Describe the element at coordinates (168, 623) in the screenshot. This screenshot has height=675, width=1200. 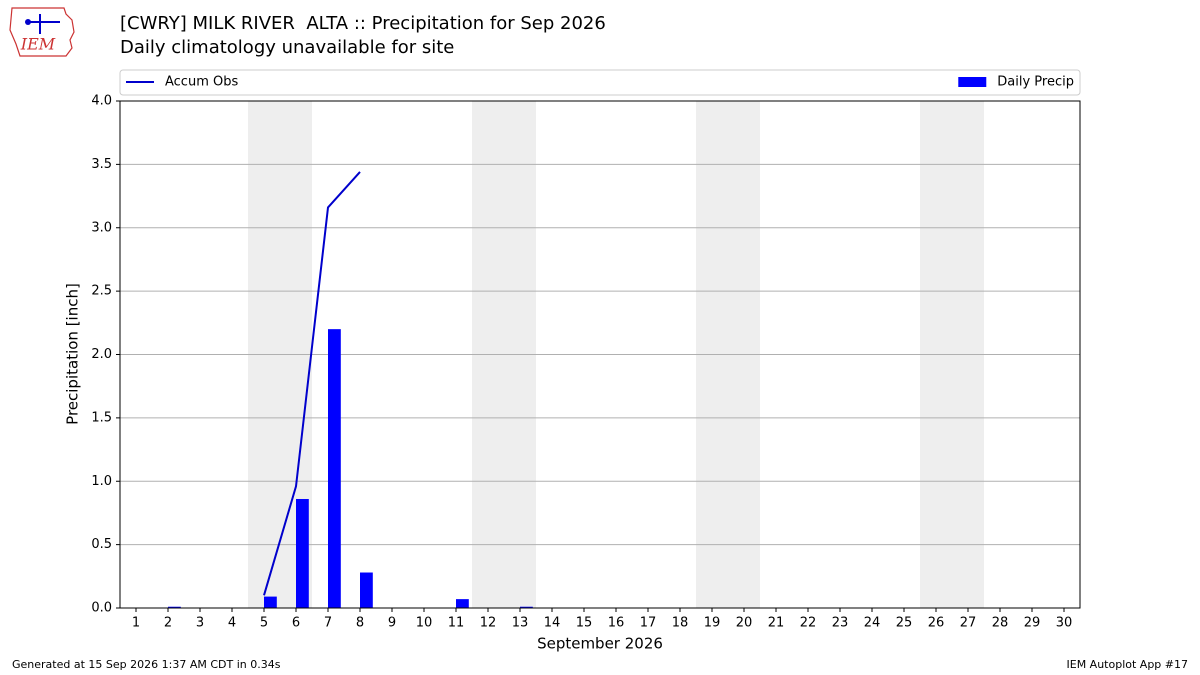
I see `x-tick-label: 2` at that location.